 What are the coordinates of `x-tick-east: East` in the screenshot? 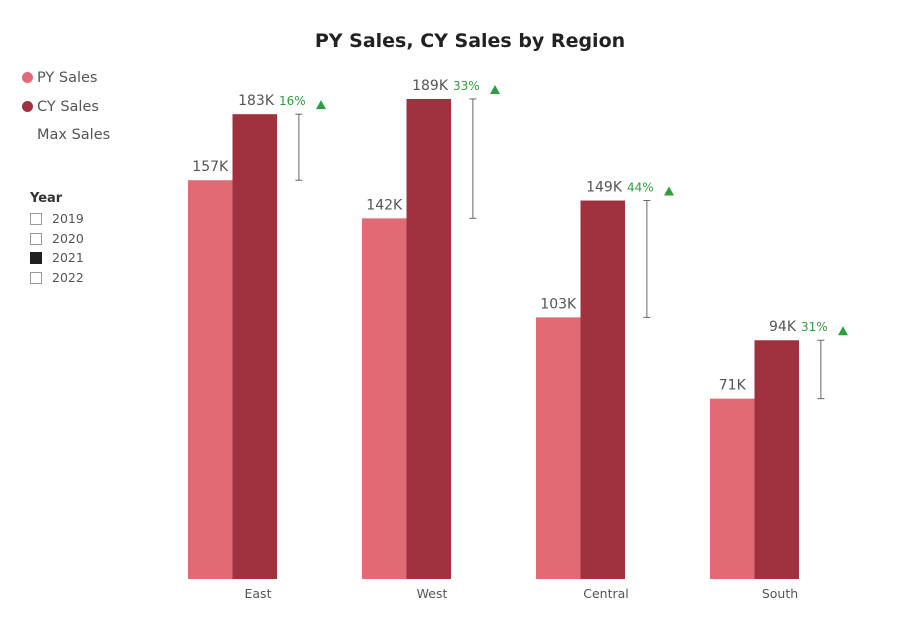 It's located at (258, 593).